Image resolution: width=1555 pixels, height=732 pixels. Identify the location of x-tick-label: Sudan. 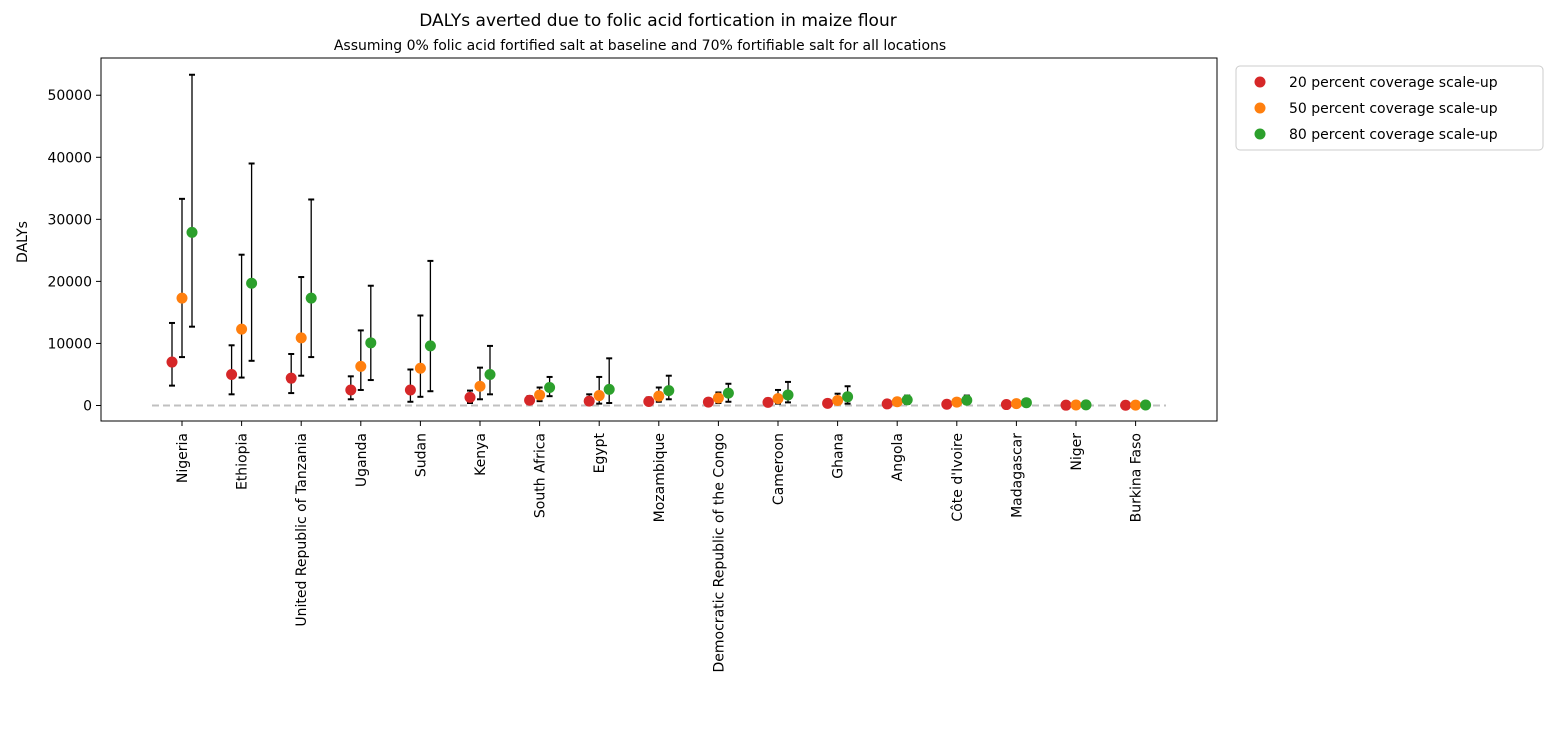
(421, 455).